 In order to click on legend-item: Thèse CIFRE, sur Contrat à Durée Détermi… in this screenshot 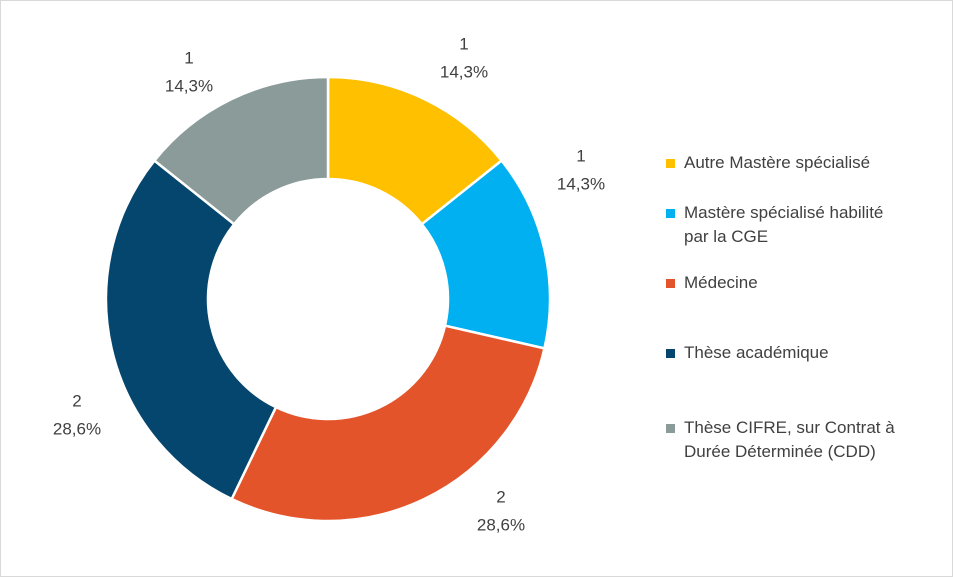, I will do `click(786, 440)`.